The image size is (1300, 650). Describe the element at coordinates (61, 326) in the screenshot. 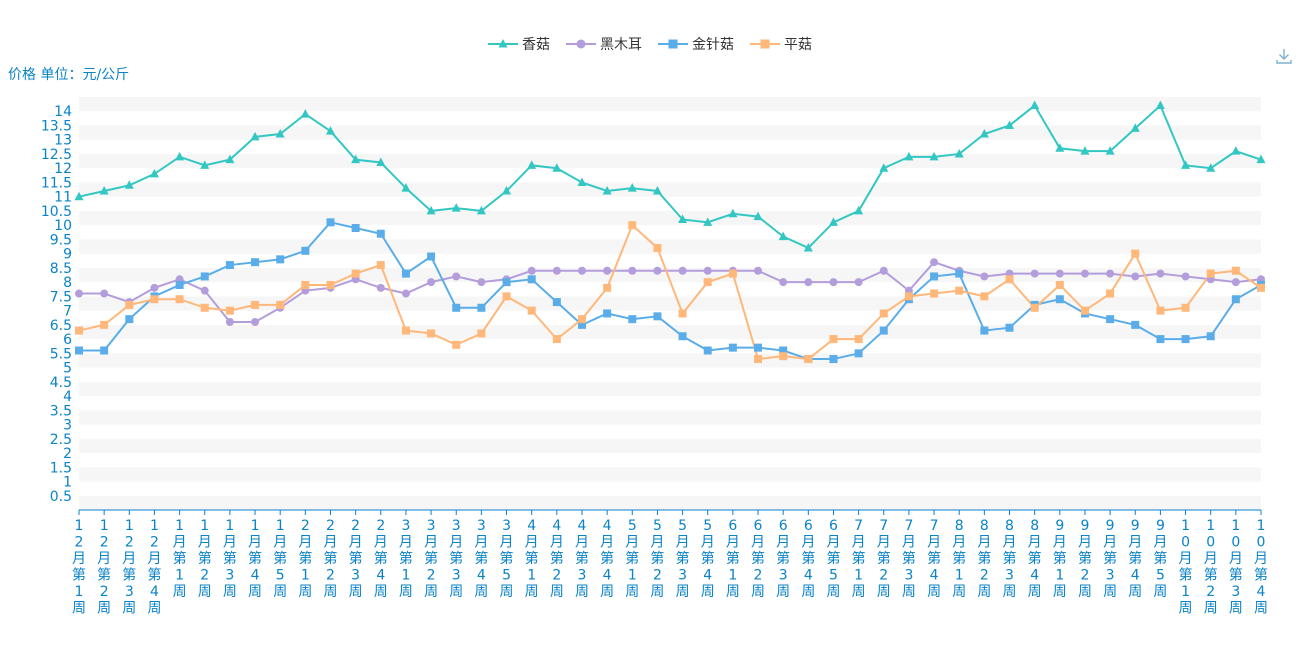

I see `y-tick-label: 6.5` at that location.